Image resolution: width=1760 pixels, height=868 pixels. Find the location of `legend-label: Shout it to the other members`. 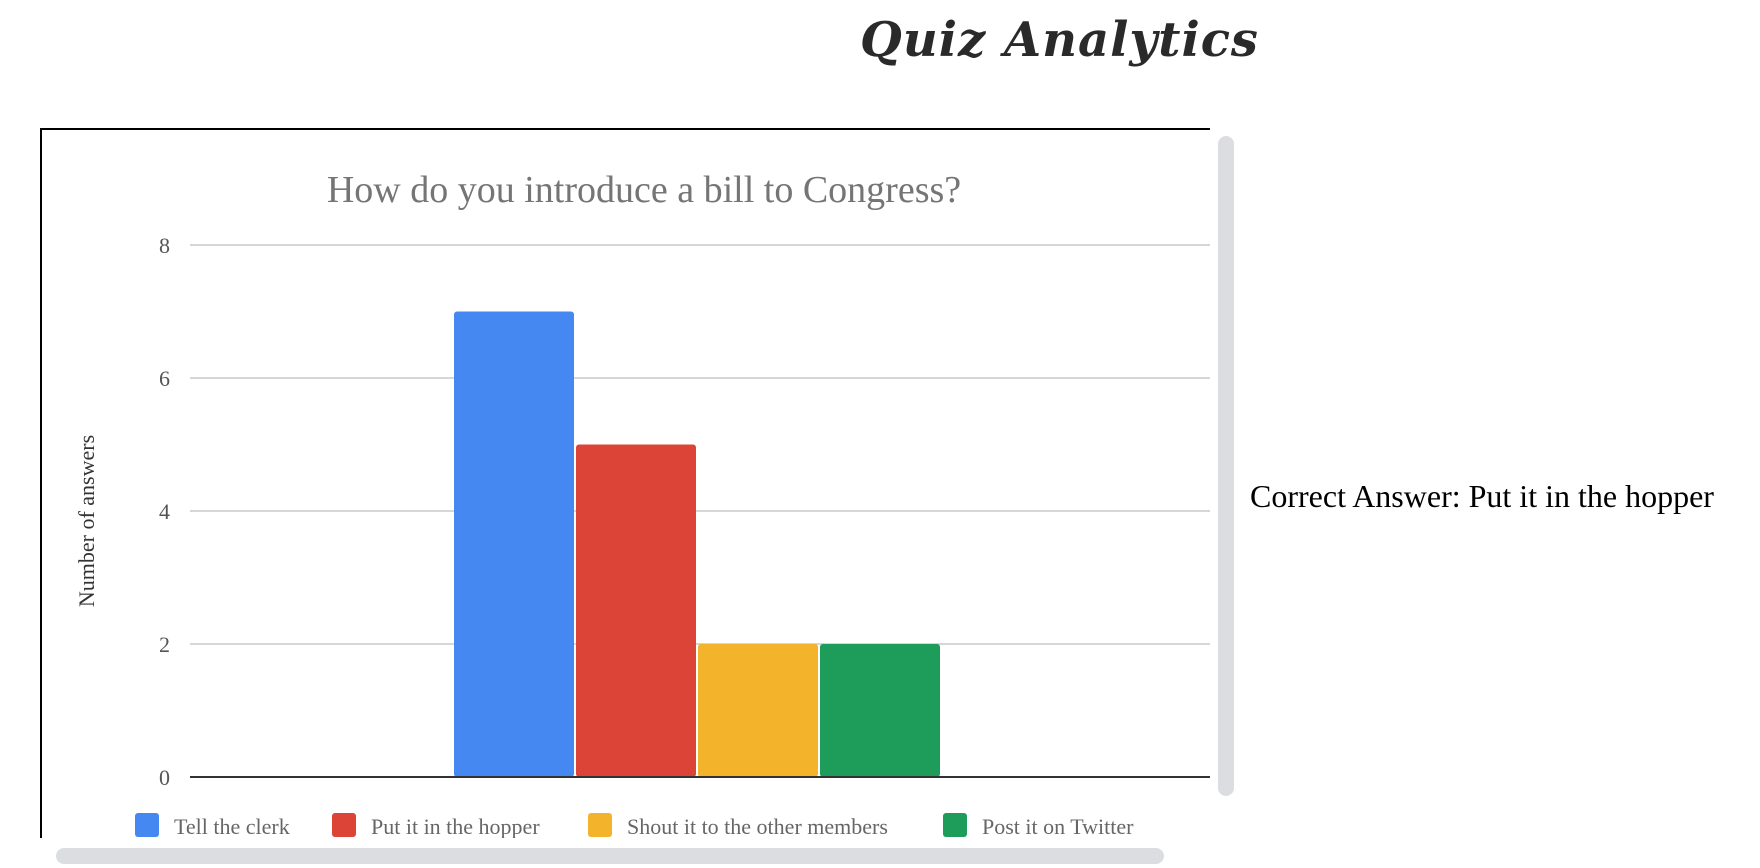

legend-label: Shout it to the other members is located at coordinates (757, 826).